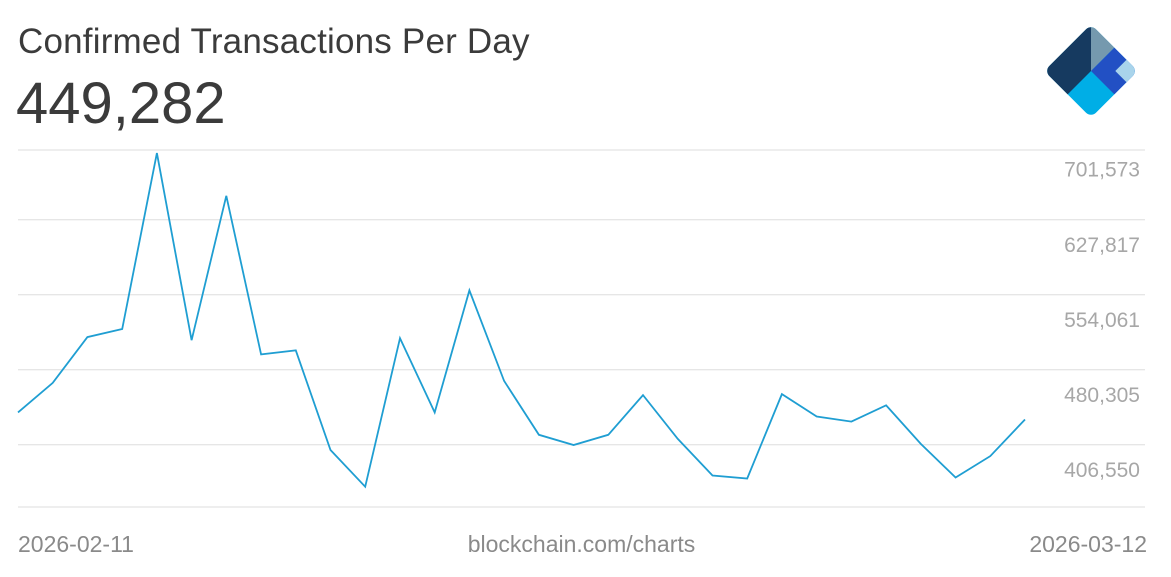 This screenshot has height=577, width=1171. I want to click on logo-left-segment, so click(1067, 60).